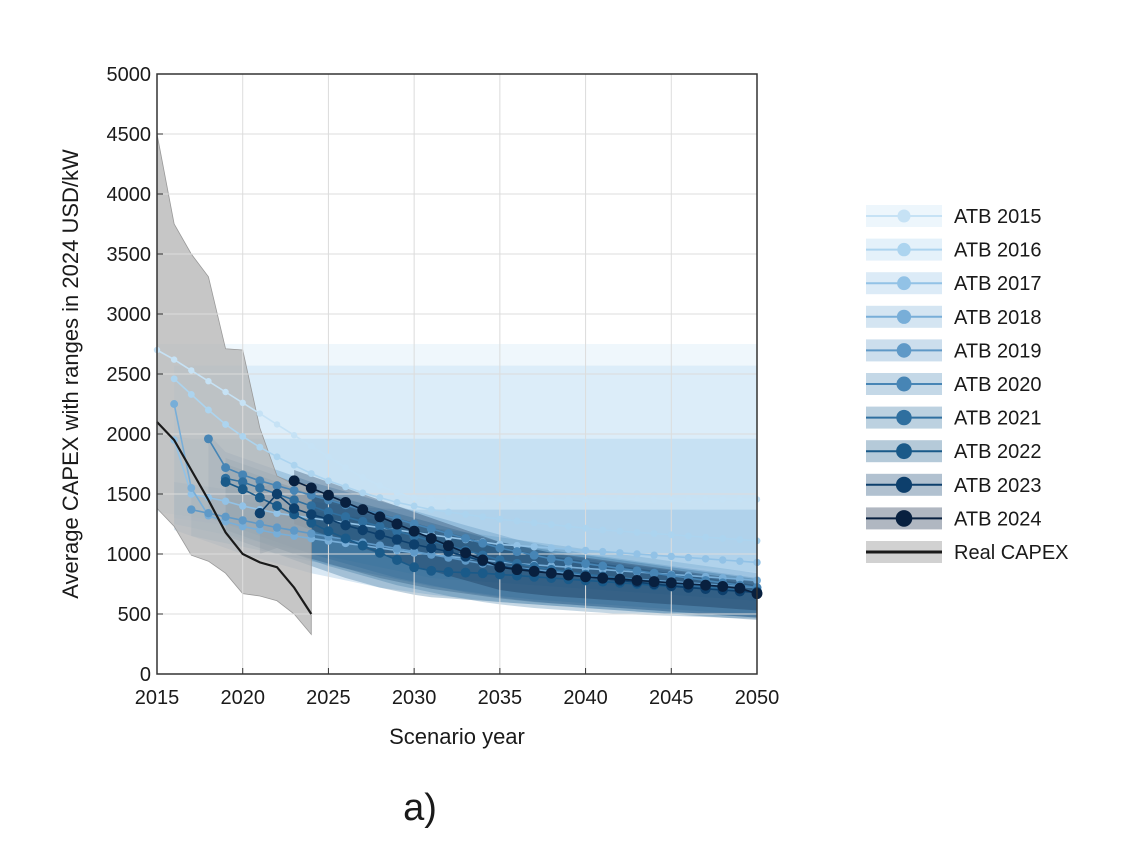 The height and width of the screenshot is (845, 1129). Describe the element at coordinates (1011, 553) in the screenshot. I see `legend-label: Real CAPEX` at that location.